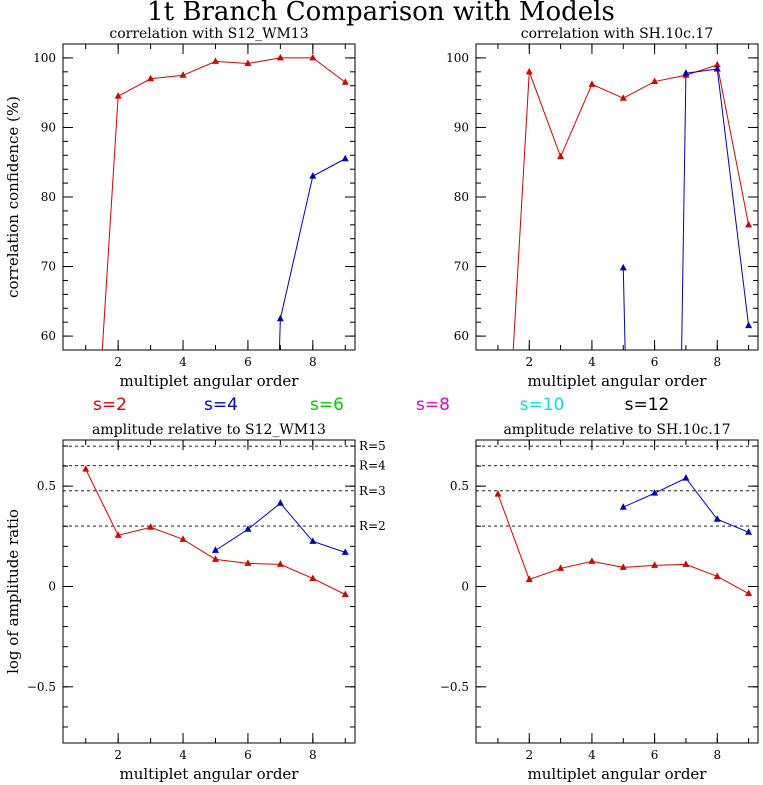 This screenshot has height=785, width=763. I want to click on panel-title: amplitude relative to SH.10c.17, so click(616, 430).